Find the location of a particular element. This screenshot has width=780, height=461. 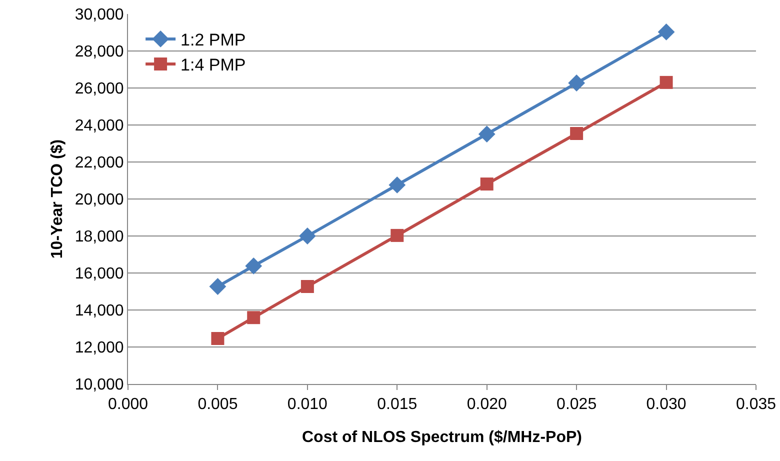

y-tick-label: 10,000 is located at coordinates (99, 385).